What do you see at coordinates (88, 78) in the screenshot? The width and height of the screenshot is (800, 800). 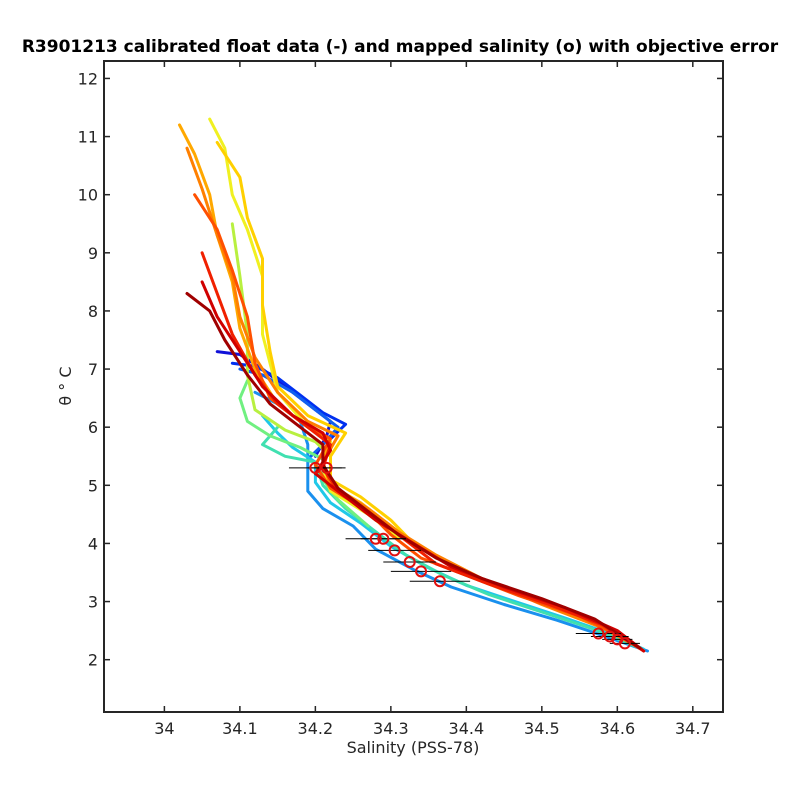 I see `y-tick-label: 12` at bounding box center [88, 78].